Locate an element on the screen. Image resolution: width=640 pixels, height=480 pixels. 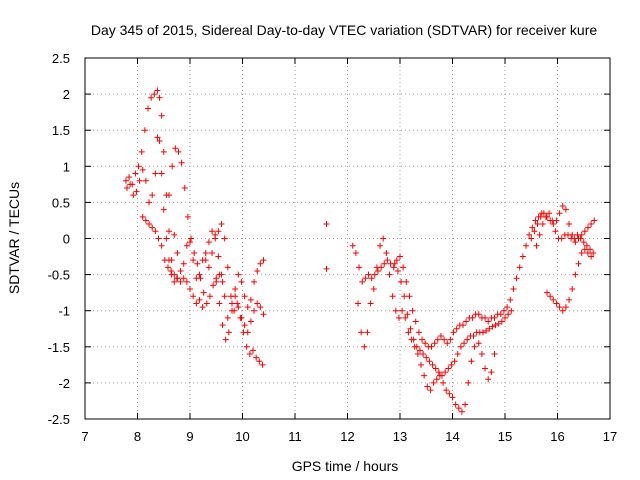
x-tick-label: 10 is located at coordinates (242, 436).